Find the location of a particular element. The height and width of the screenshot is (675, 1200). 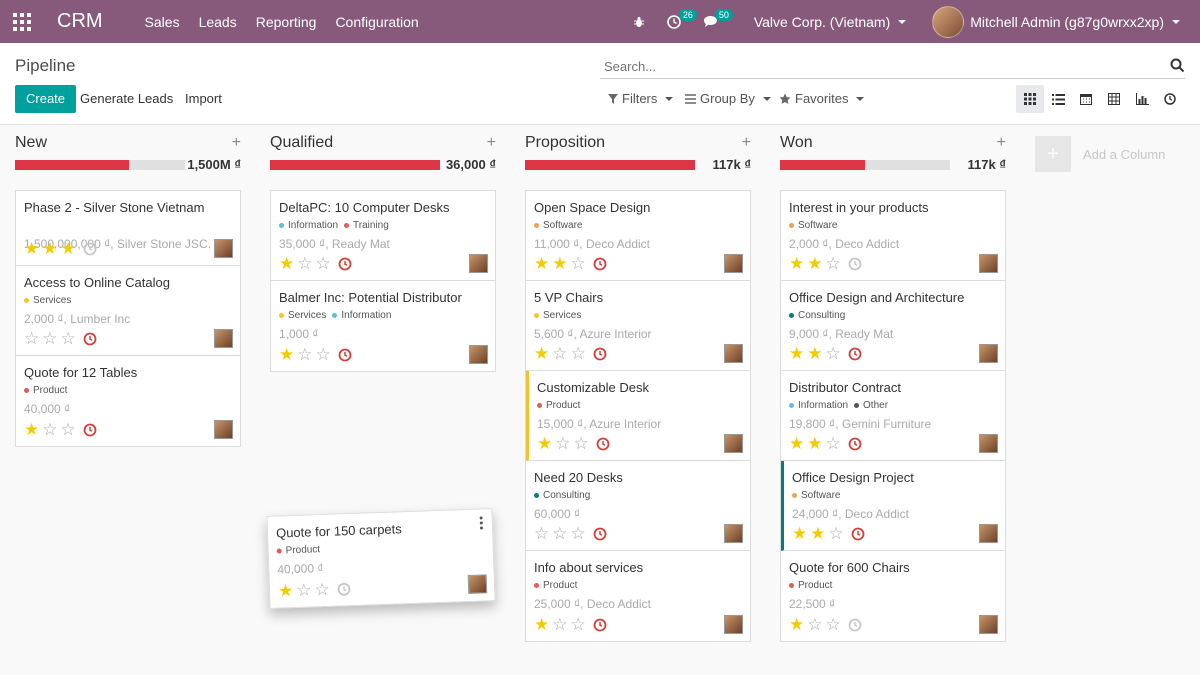

pivot-view-icon is located at coordinates (1114, 99).